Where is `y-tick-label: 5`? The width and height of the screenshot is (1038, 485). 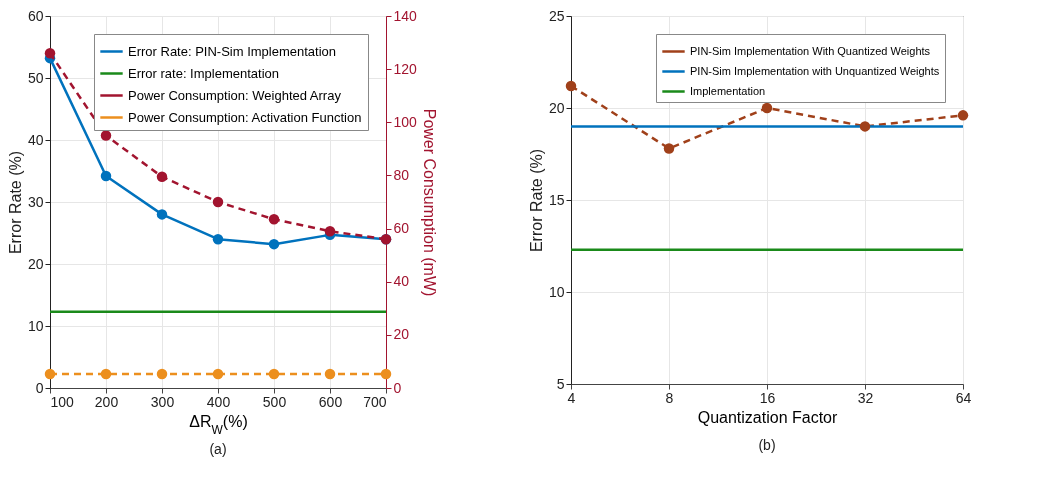 y-tick-label: 5 is located at coordinates (560, 383).